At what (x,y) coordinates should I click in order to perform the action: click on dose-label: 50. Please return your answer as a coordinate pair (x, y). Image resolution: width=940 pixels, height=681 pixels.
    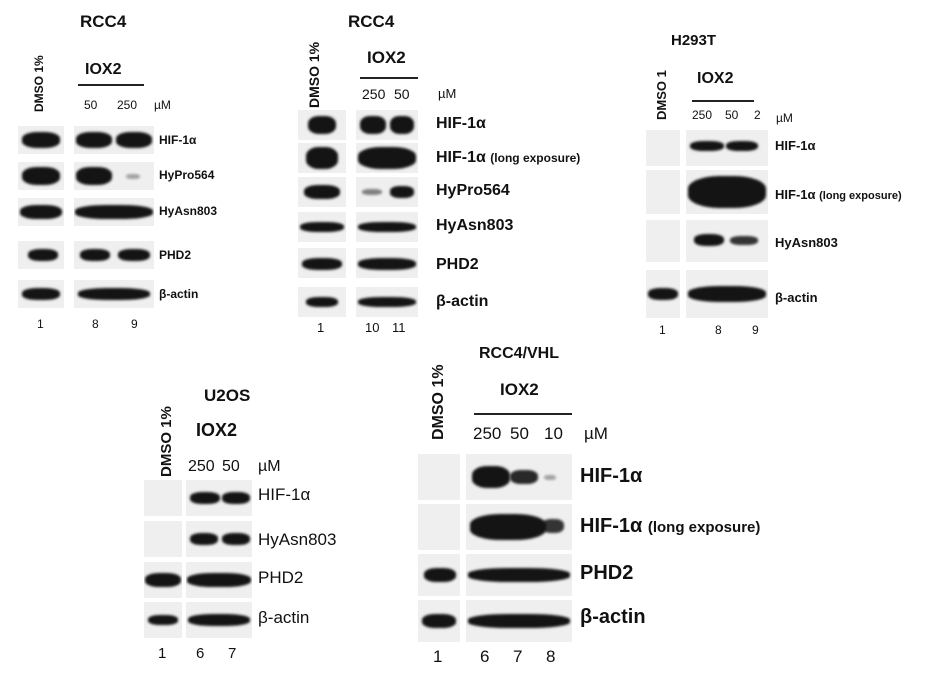
    Looking at the image, I should click on (402, 94).